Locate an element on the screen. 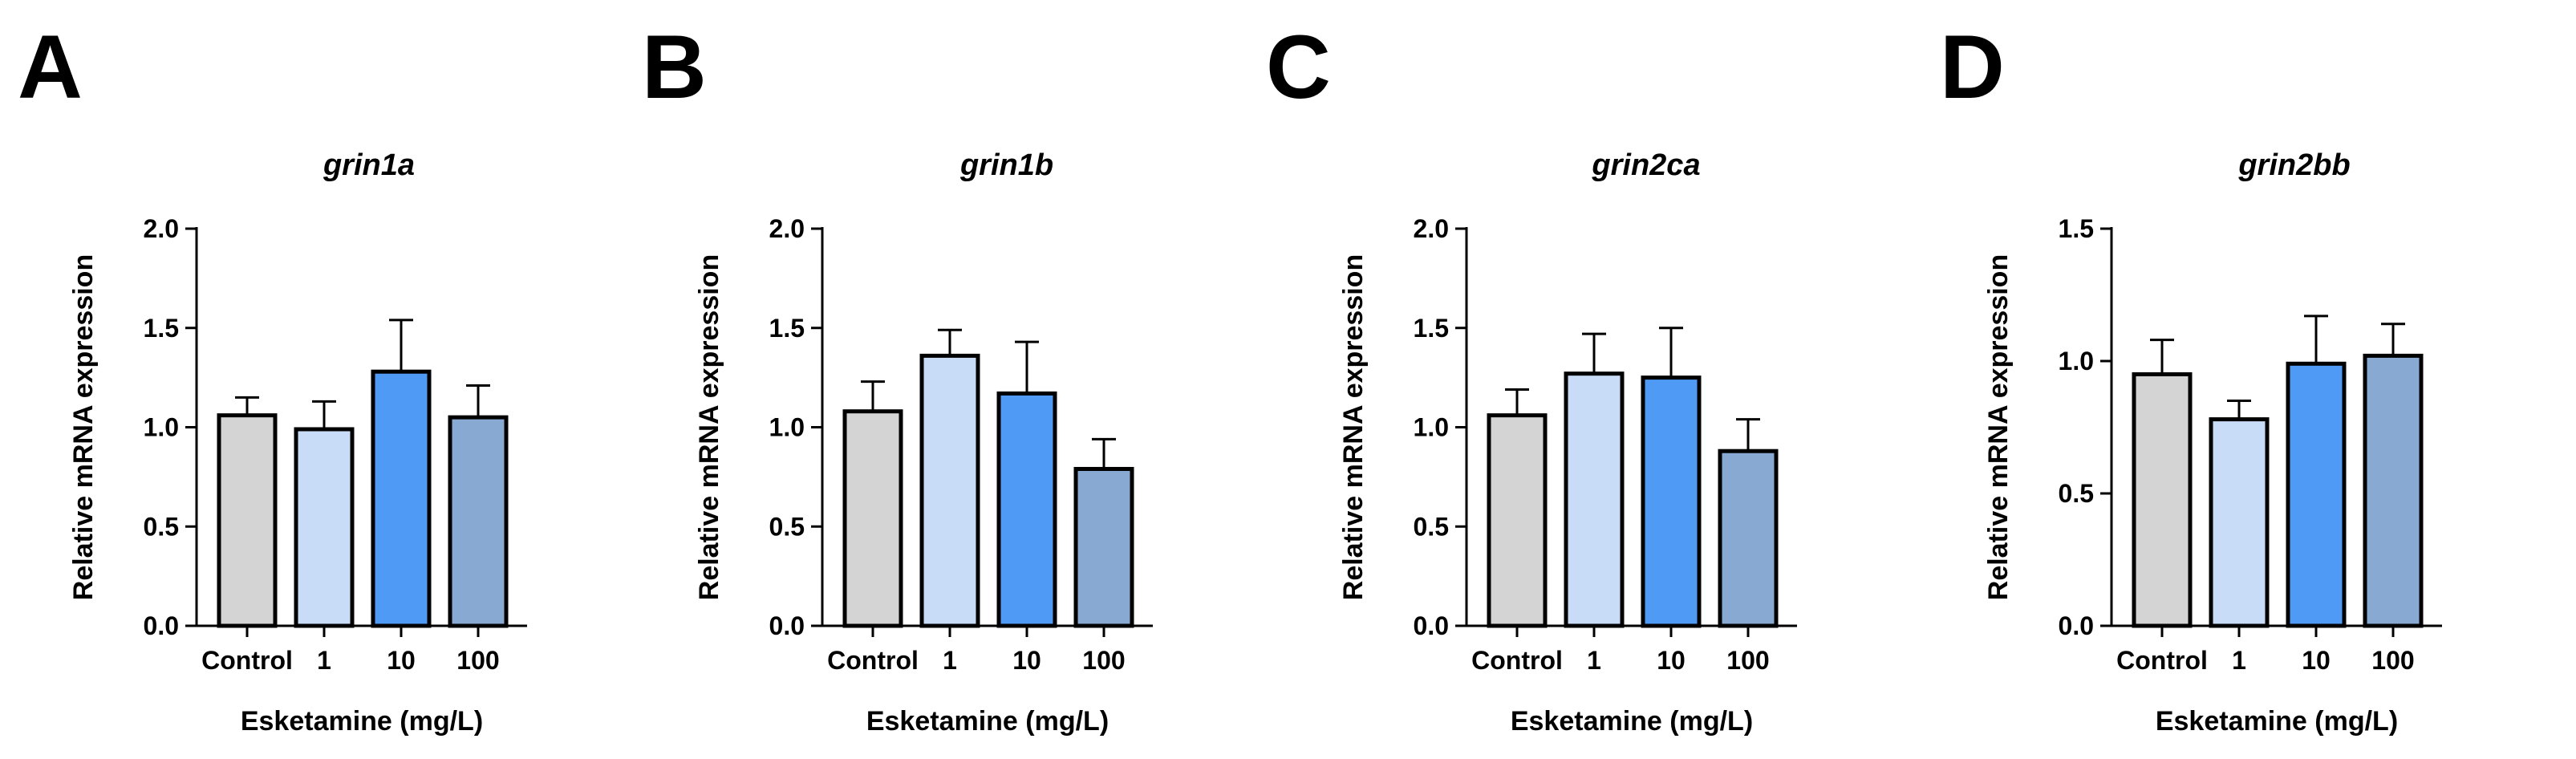 This screenshot has width=2576, height=759. panel-letter: D is located at coordinates (1972, 67).